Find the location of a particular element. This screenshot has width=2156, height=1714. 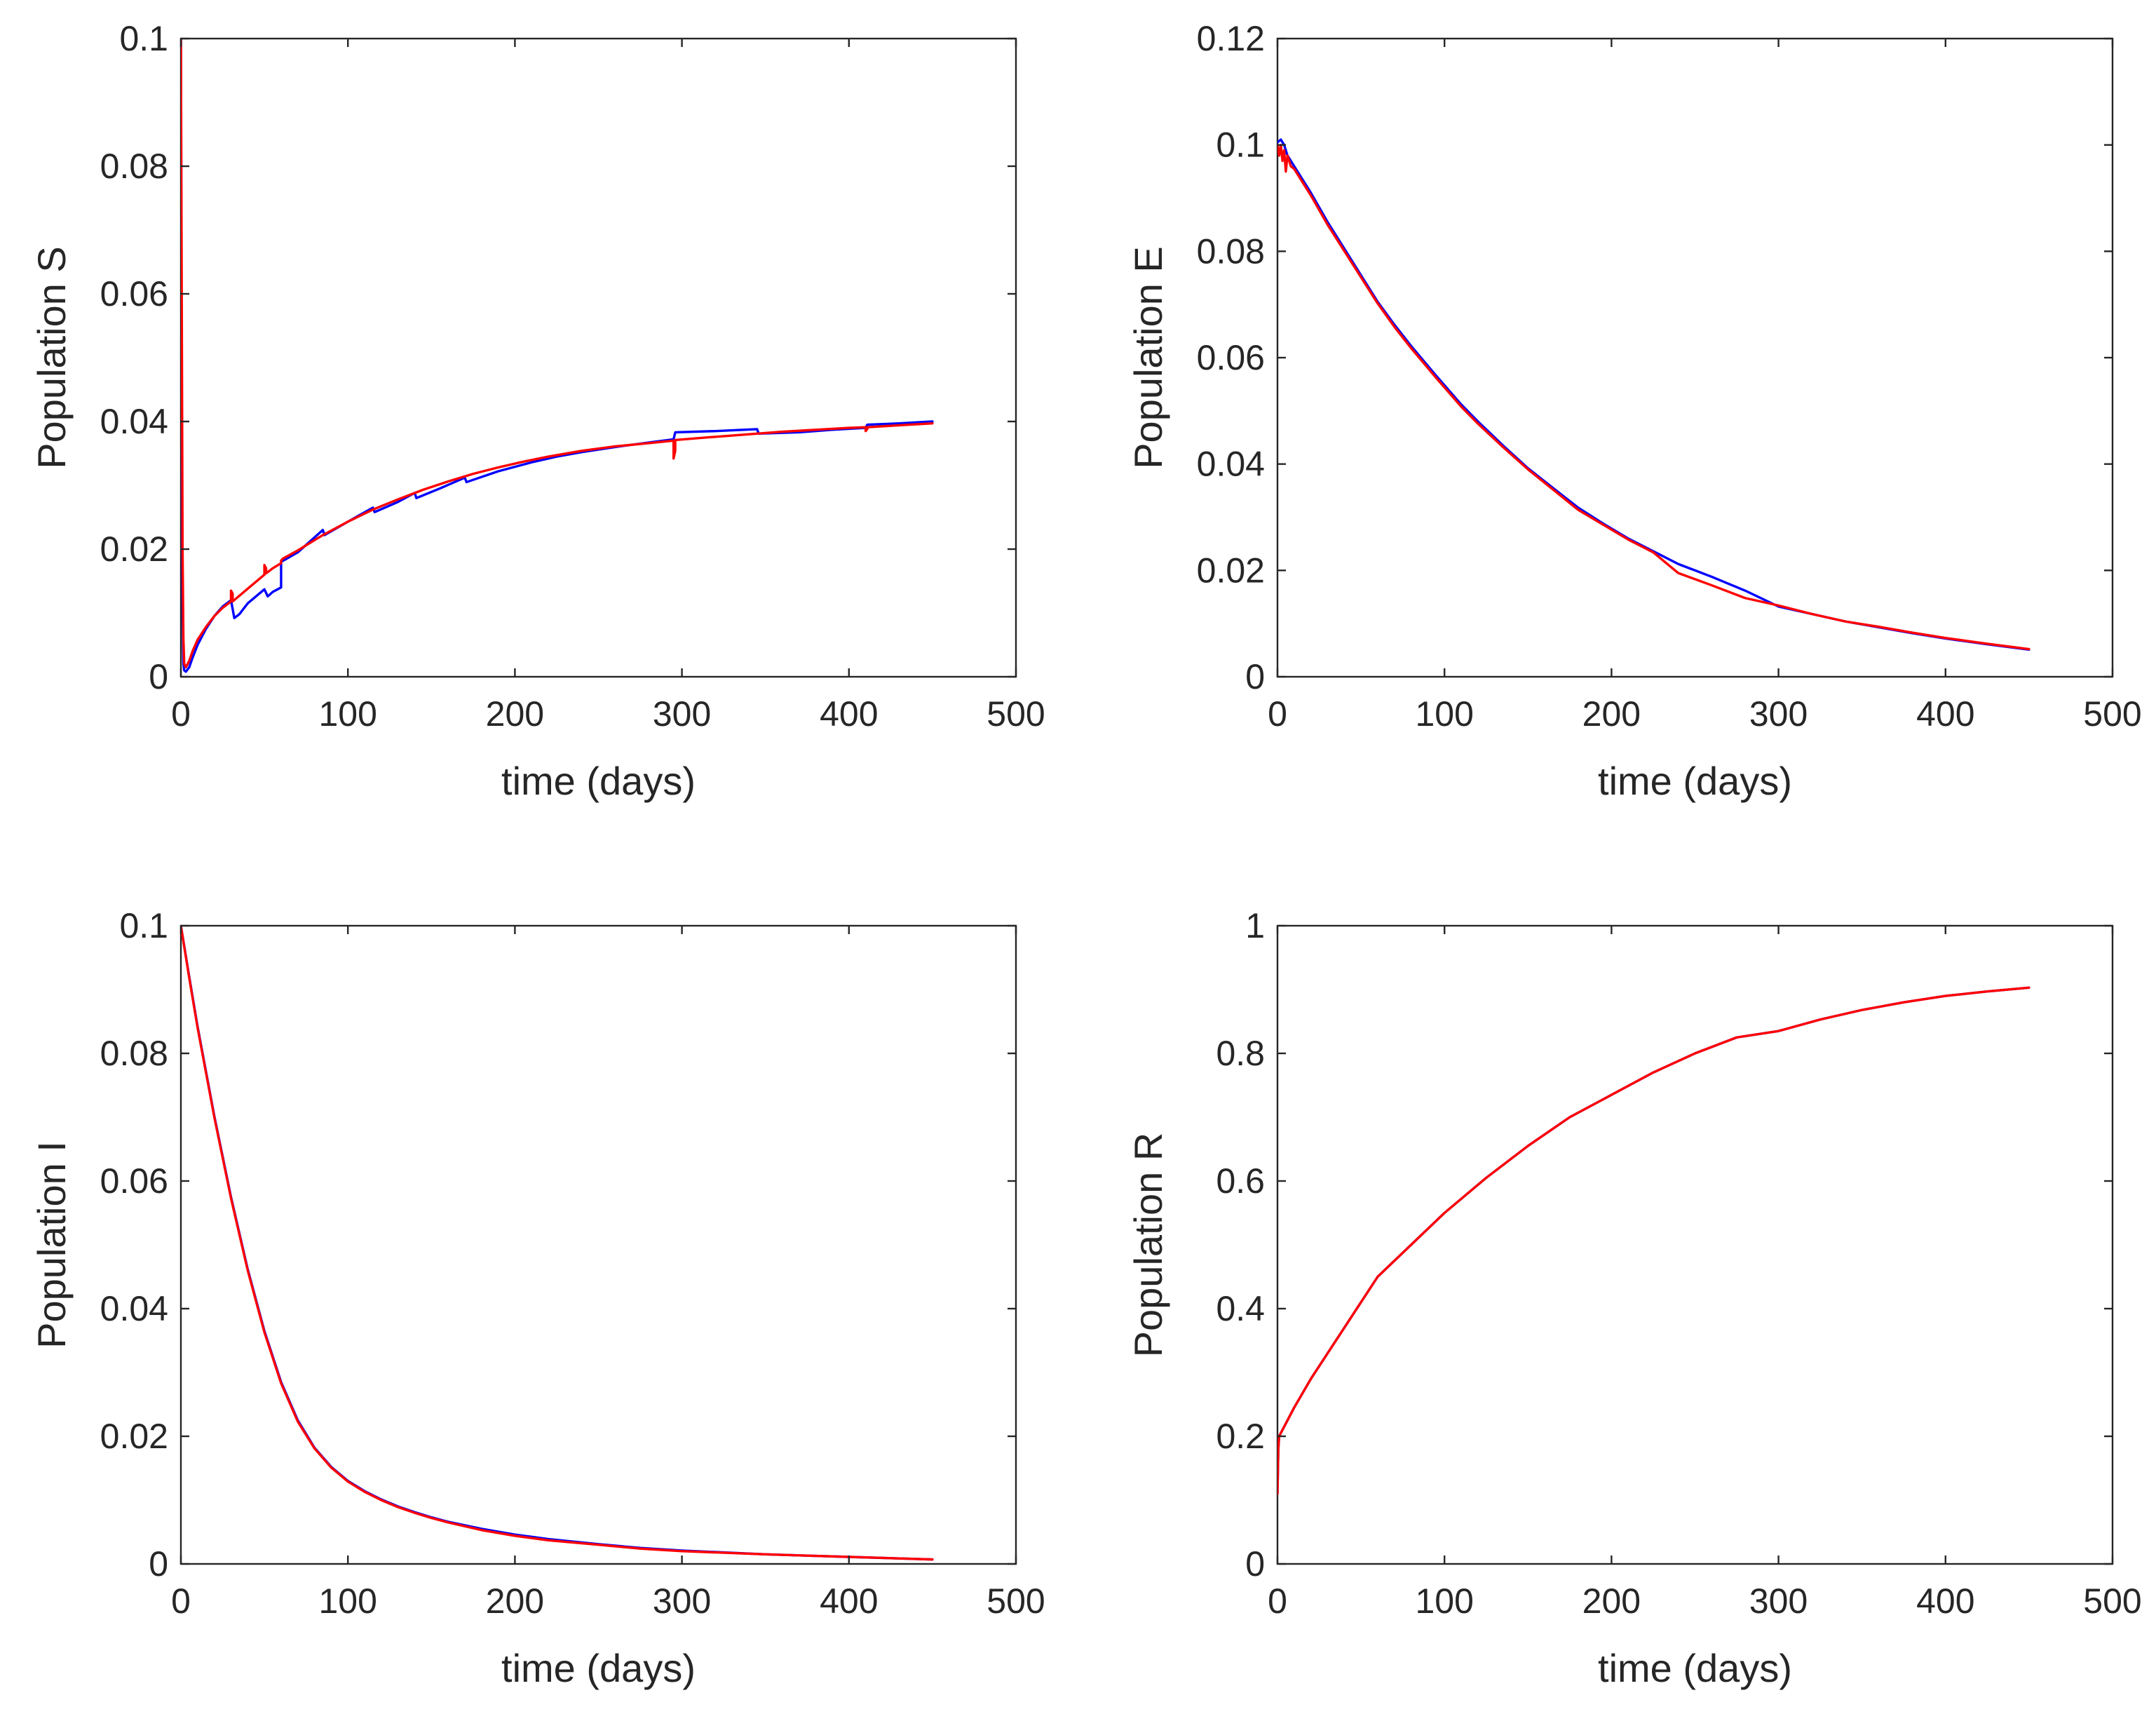

y-tick-label: 0.2 is located at coordinates (1240, 1436).